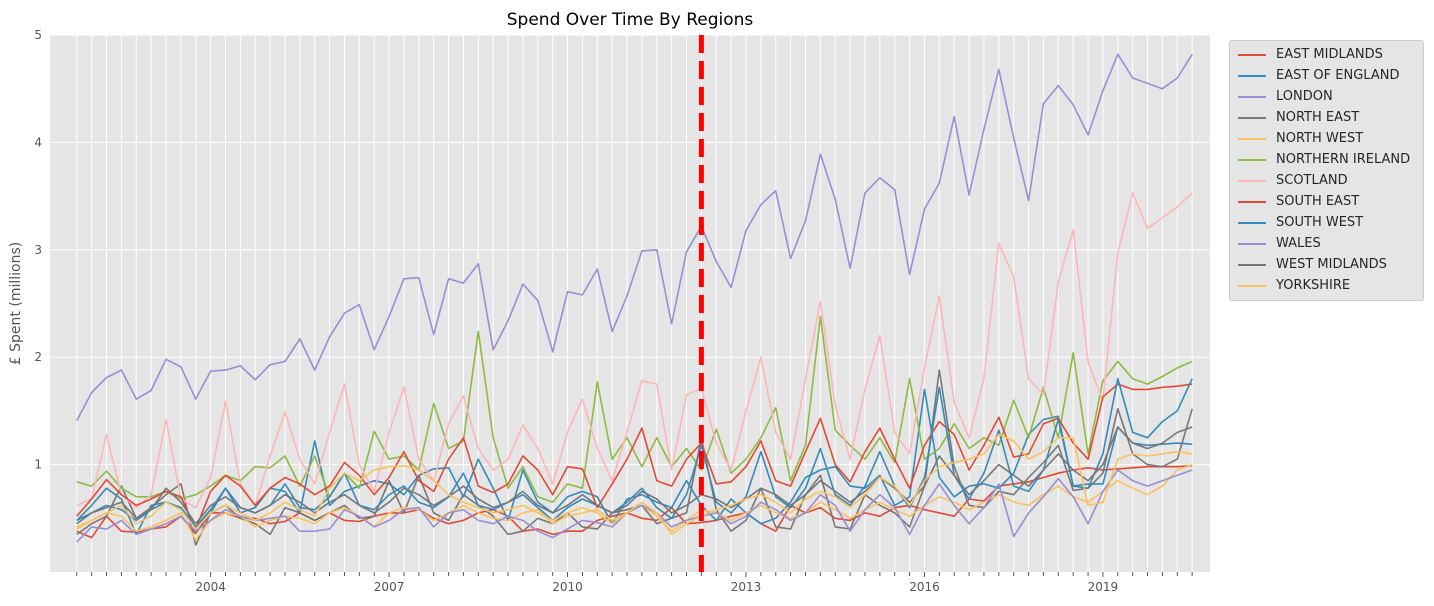  I want to click on legend-label: SOUTH EAST, so click(1318, 201).